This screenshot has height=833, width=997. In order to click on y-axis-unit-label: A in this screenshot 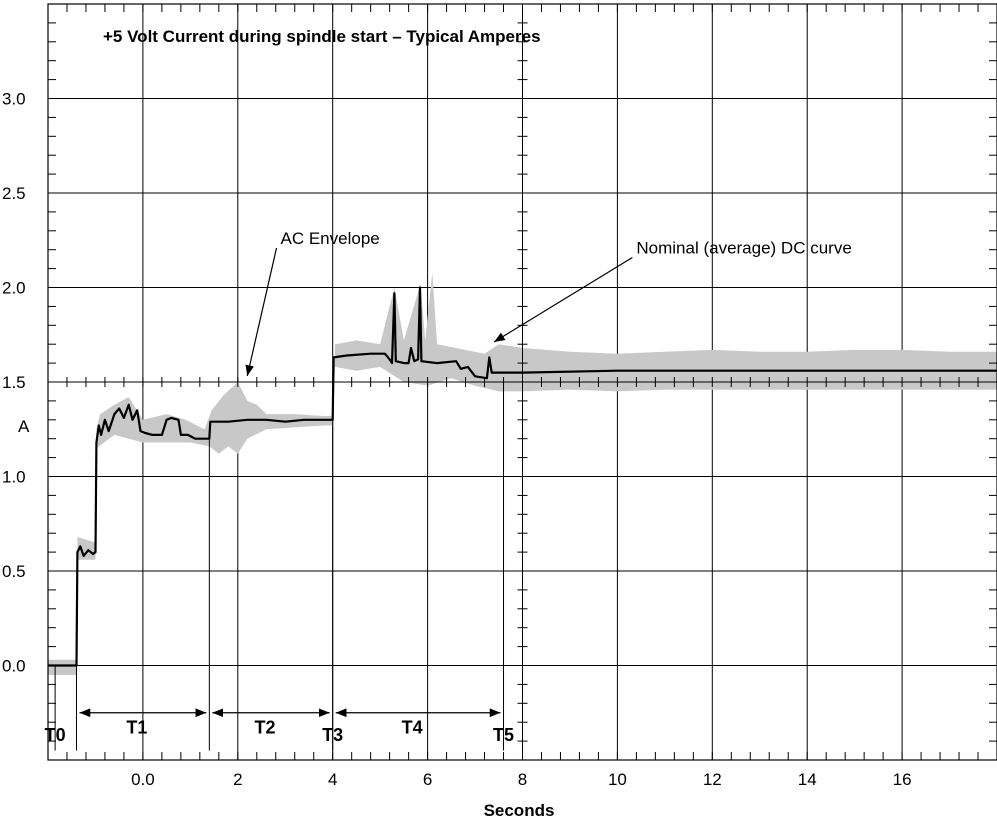, I will do `click(24, 426)`.